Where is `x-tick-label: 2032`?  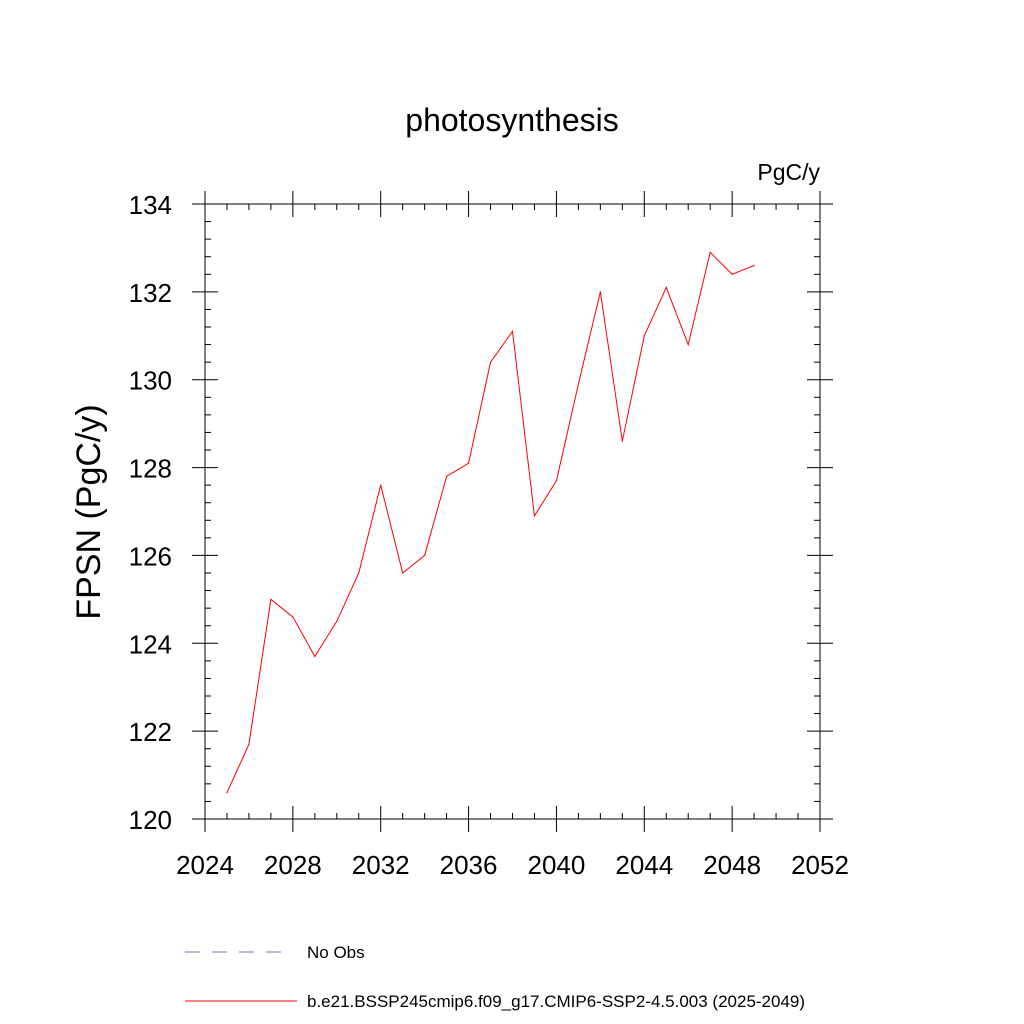
x-tick-label: 2032 is located at coordinates (381, 865).